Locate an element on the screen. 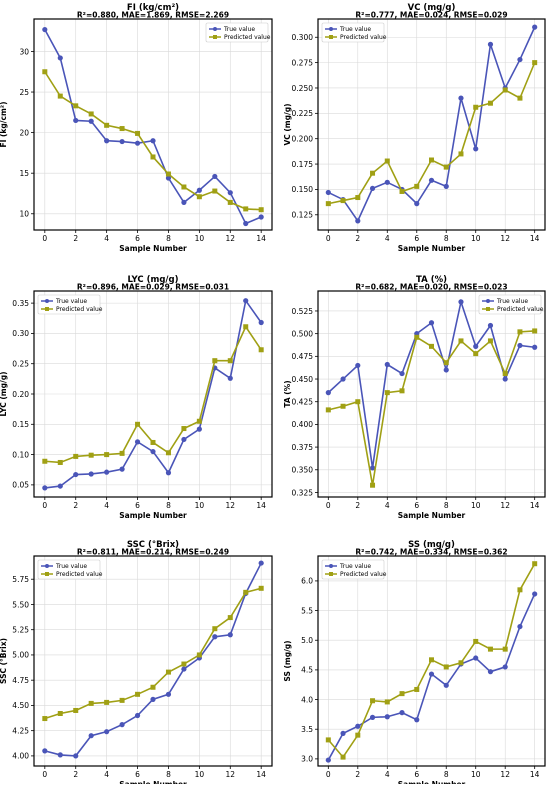  y-tick-label: 5.50 is located at coordinates (20, 604).